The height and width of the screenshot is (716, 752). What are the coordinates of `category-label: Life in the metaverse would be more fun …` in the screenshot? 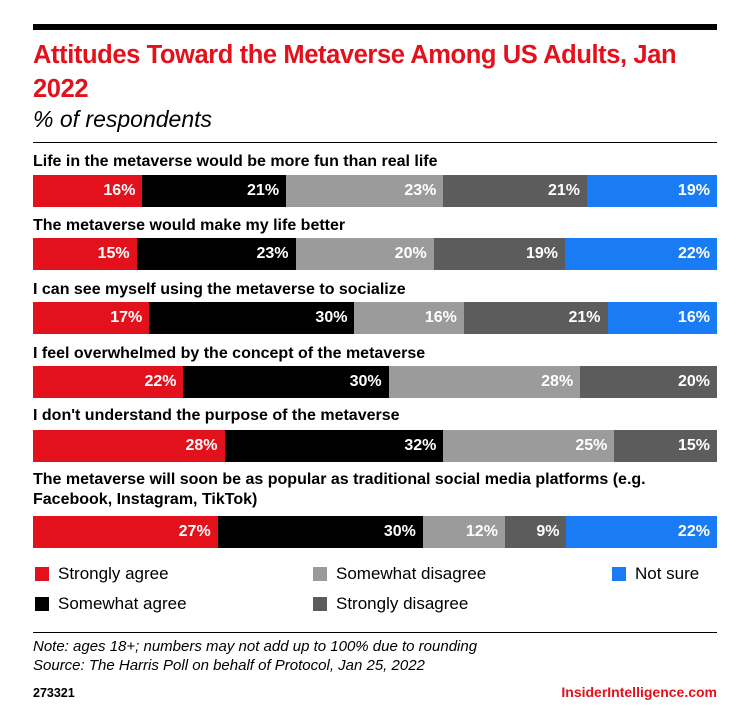 It's located at (235, 161).